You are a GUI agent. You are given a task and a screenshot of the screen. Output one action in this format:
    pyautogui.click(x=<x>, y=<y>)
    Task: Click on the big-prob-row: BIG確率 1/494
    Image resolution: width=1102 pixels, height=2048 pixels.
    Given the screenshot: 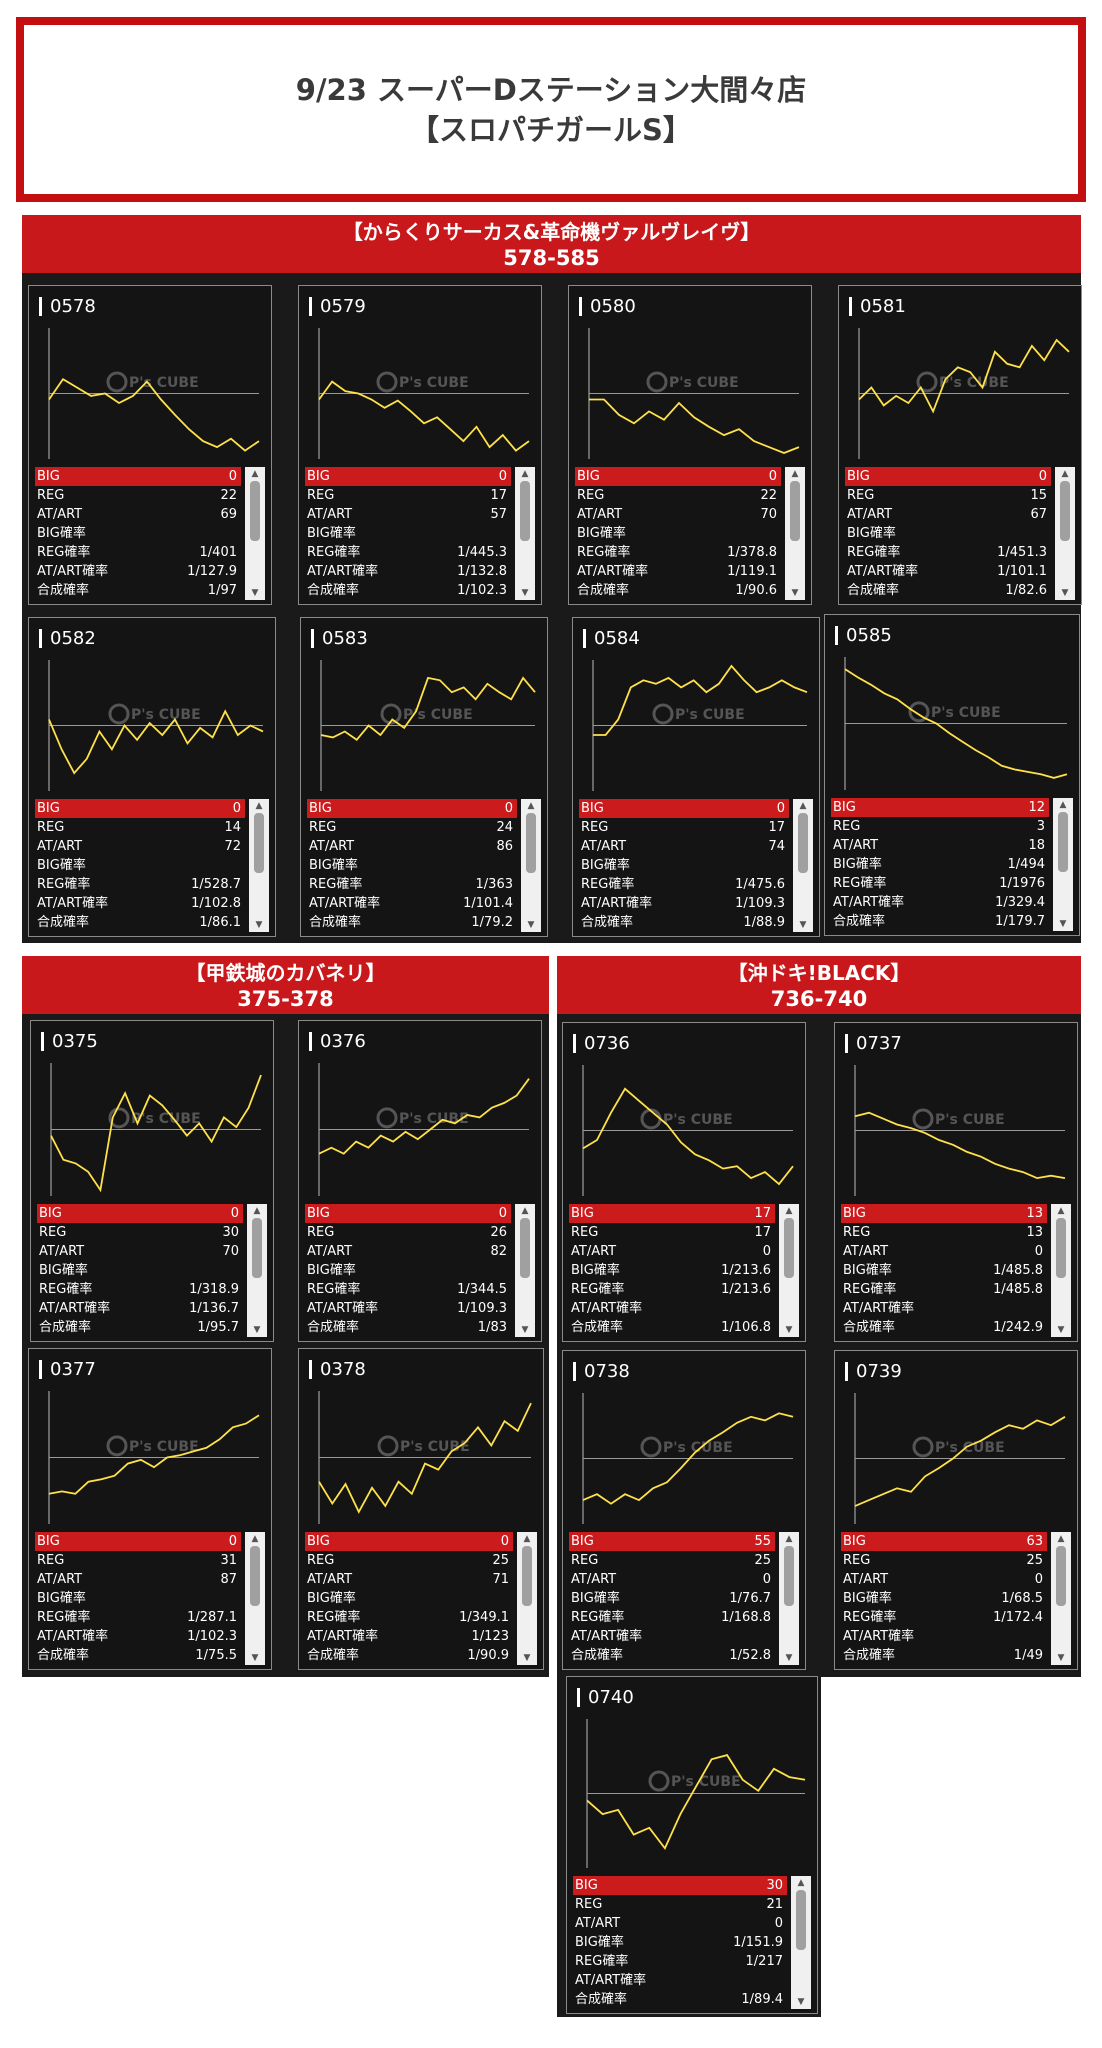 What is the action you would take?
    pyautogui.click(x=940, y=864)
    